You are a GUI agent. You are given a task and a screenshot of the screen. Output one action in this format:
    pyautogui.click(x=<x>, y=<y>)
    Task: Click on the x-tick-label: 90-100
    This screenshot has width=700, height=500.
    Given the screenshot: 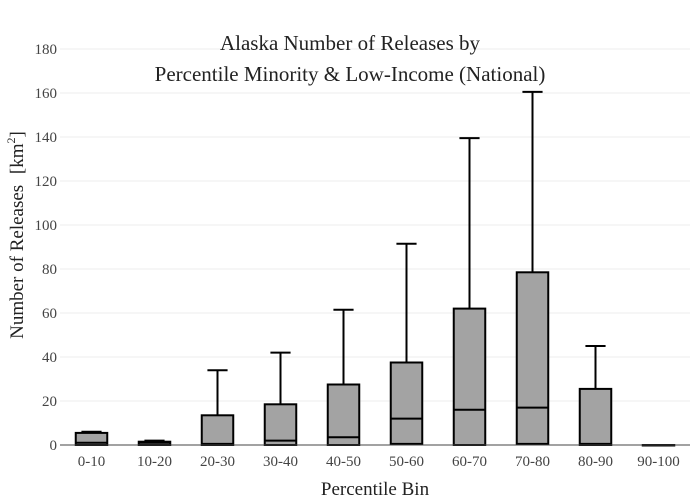 What is the action you would take?
    pyautogui.click(x=658, y=462)
    